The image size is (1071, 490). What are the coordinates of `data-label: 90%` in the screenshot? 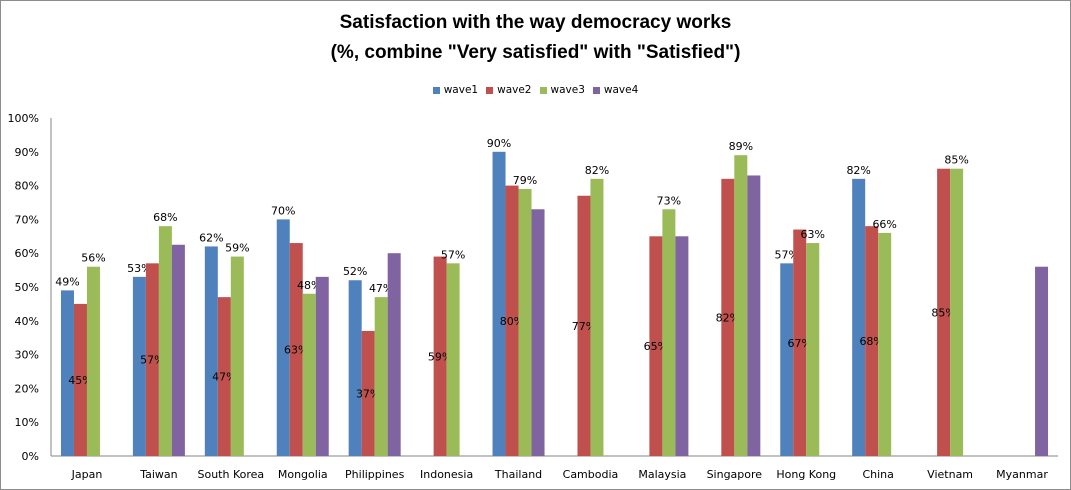 It's located at (499, 143).